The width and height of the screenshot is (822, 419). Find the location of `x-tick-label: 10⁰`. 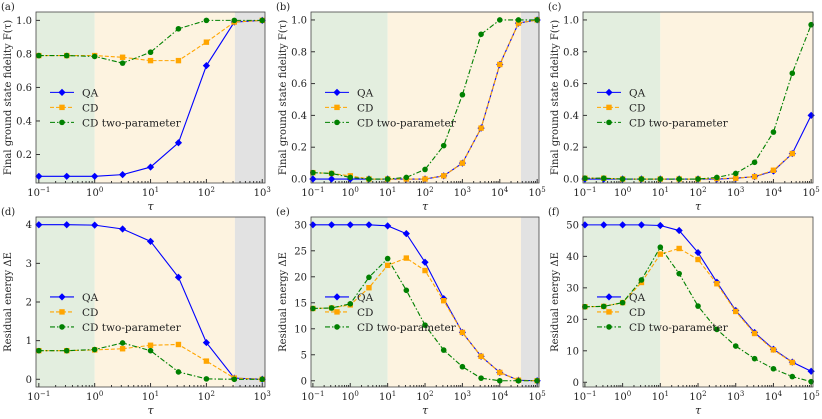

x-tick-label: 10⁰ is located at coordinates (94, 396).